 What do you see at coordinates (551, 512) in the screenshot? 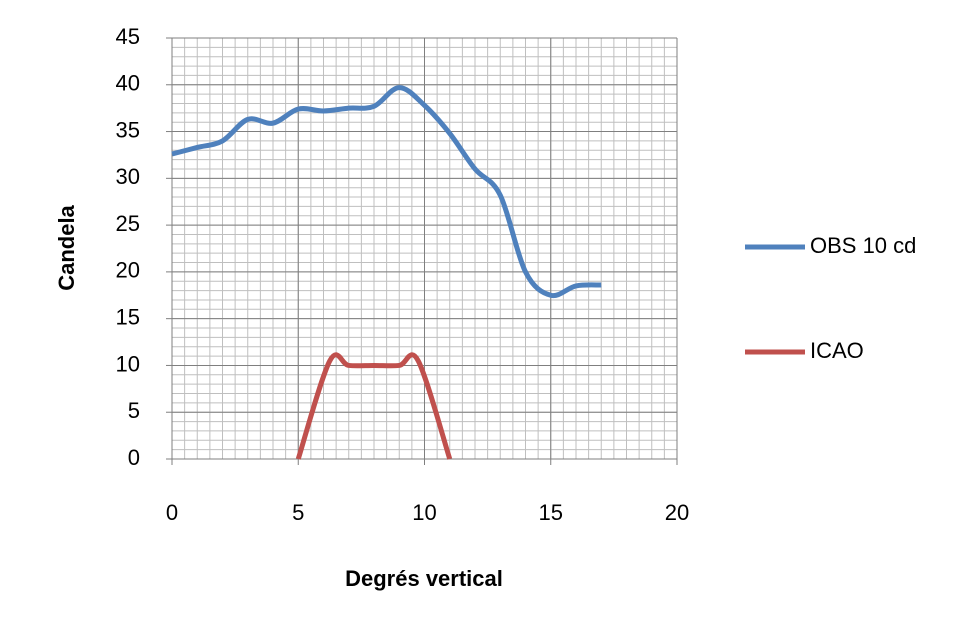
I see `x-tick-label: 15` at bounding box center [551, 512].